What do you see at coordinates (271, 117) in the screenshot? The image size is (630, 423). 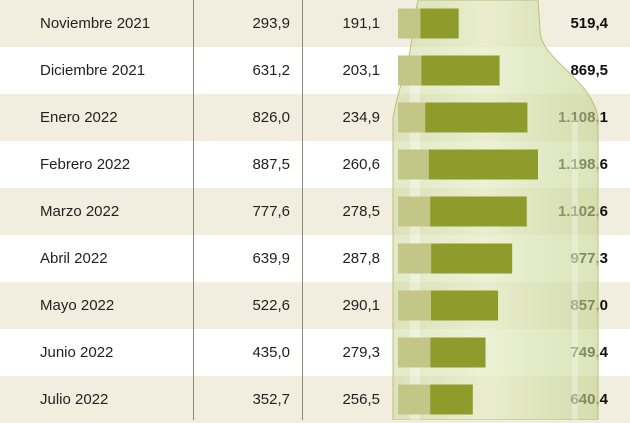 I see `value-a: 826,0` at bounding box center [271, 117].